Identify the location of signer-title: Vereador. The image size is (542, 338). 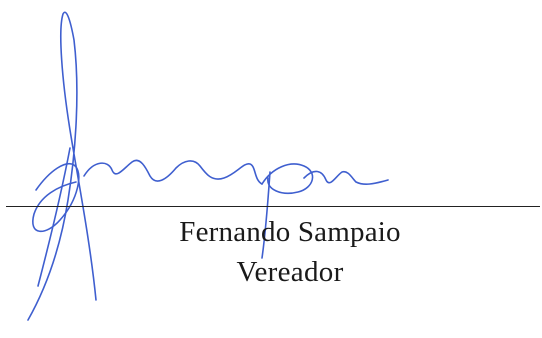
(290, 272).